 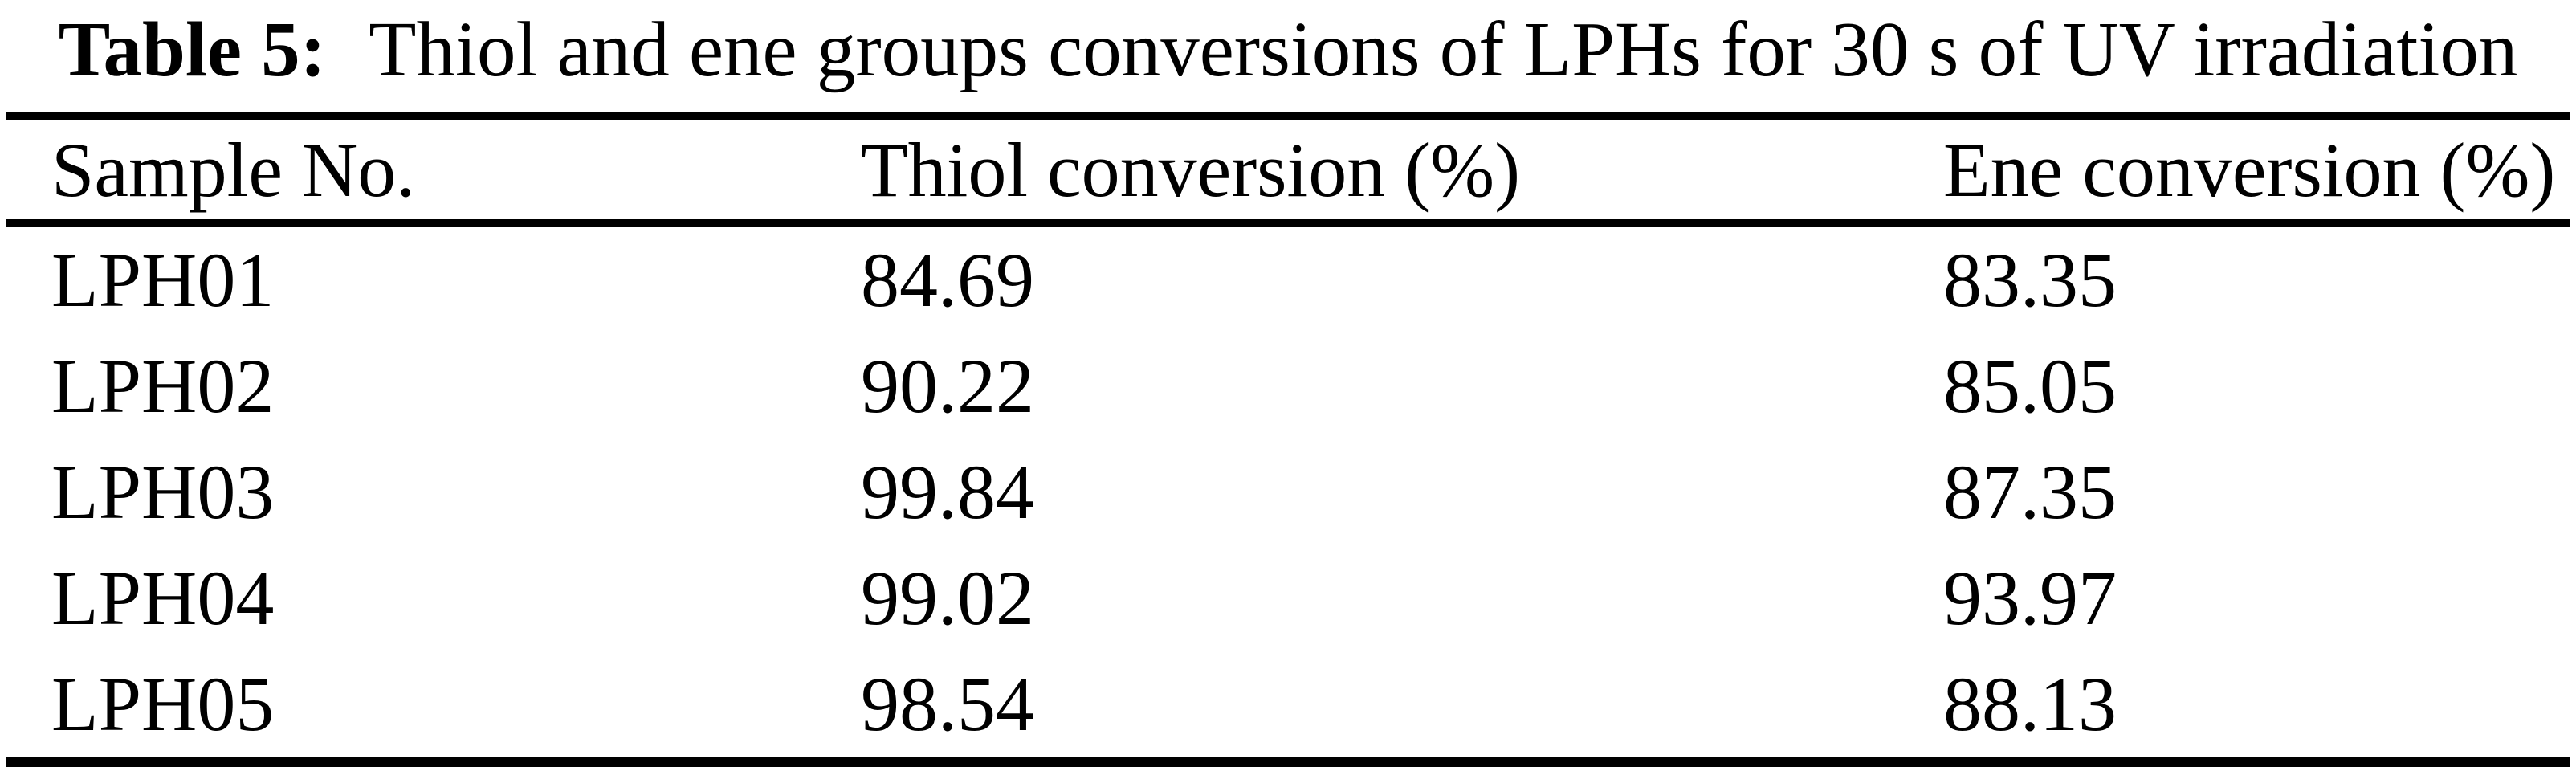 I want to click on table-rule-bottom, so click(x=1288, y=762).